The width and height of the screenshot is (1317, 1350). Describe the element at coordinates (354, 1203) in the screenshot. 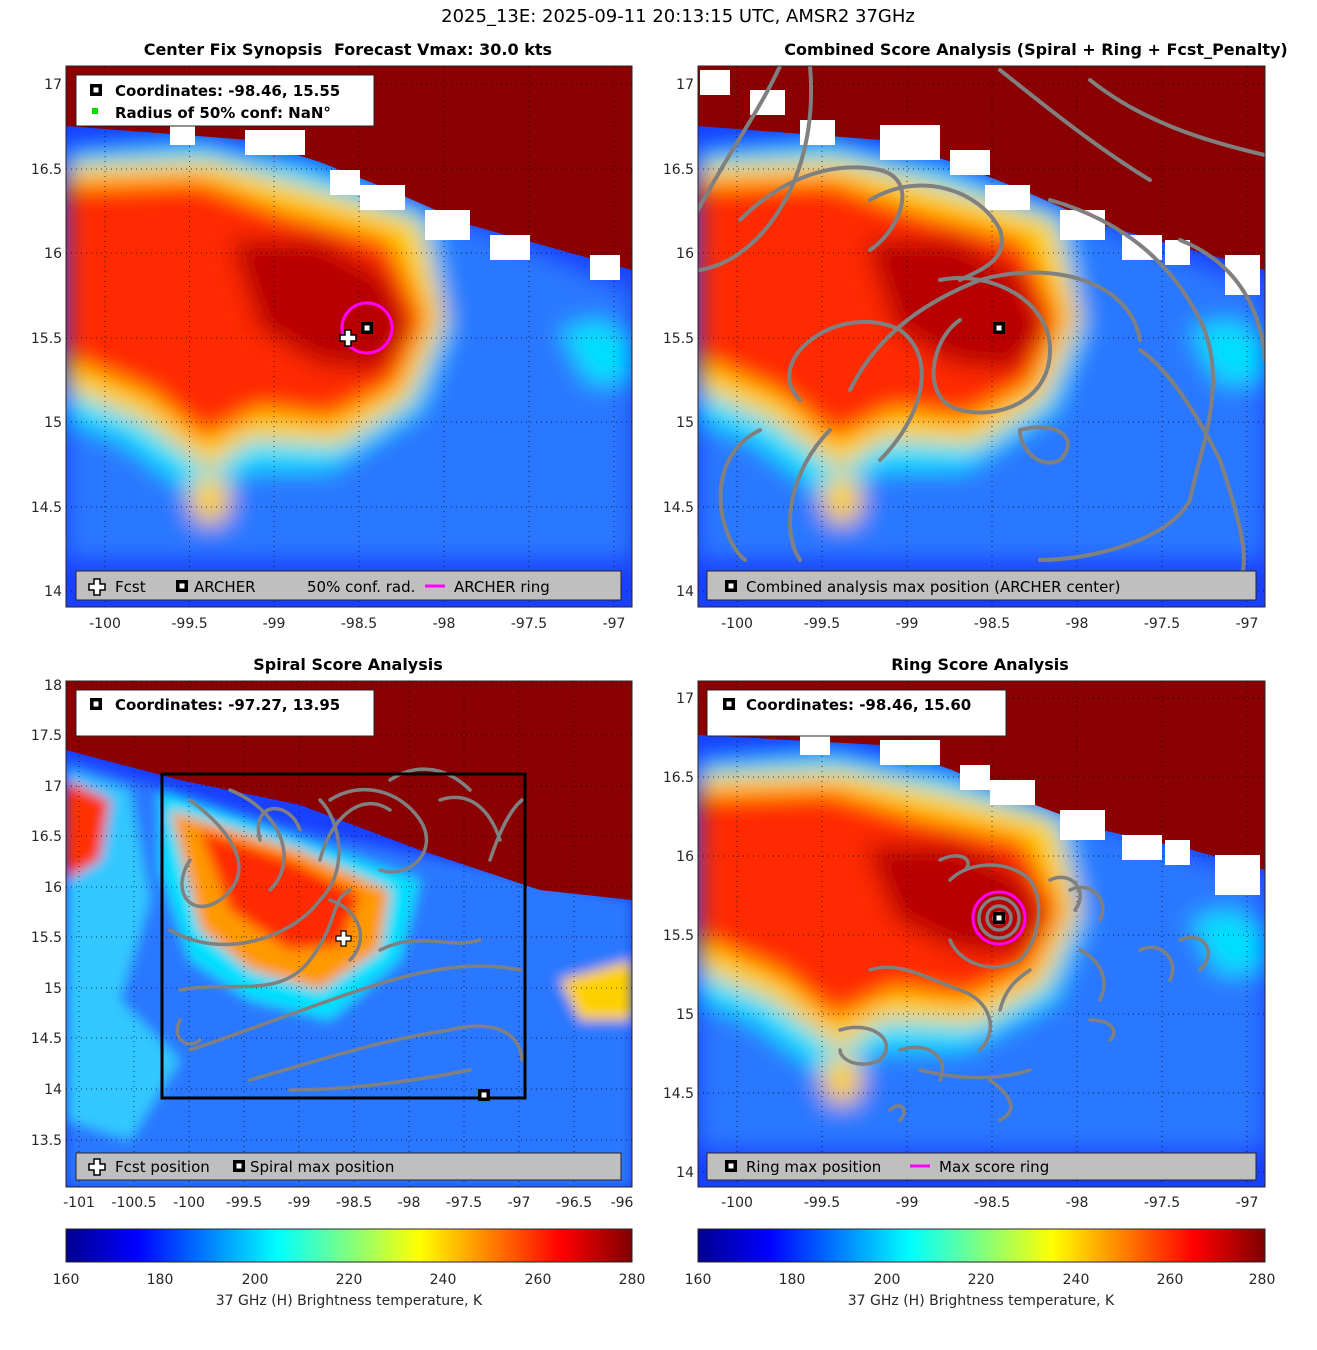

I see `spiral-xtick: -98.5` at that location.